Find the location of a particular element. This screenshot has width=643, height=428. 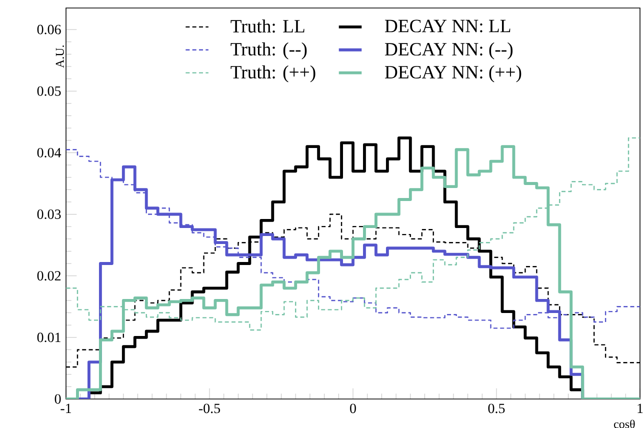

y-tick-label: 0.06 is located at coordinates (49, 29).